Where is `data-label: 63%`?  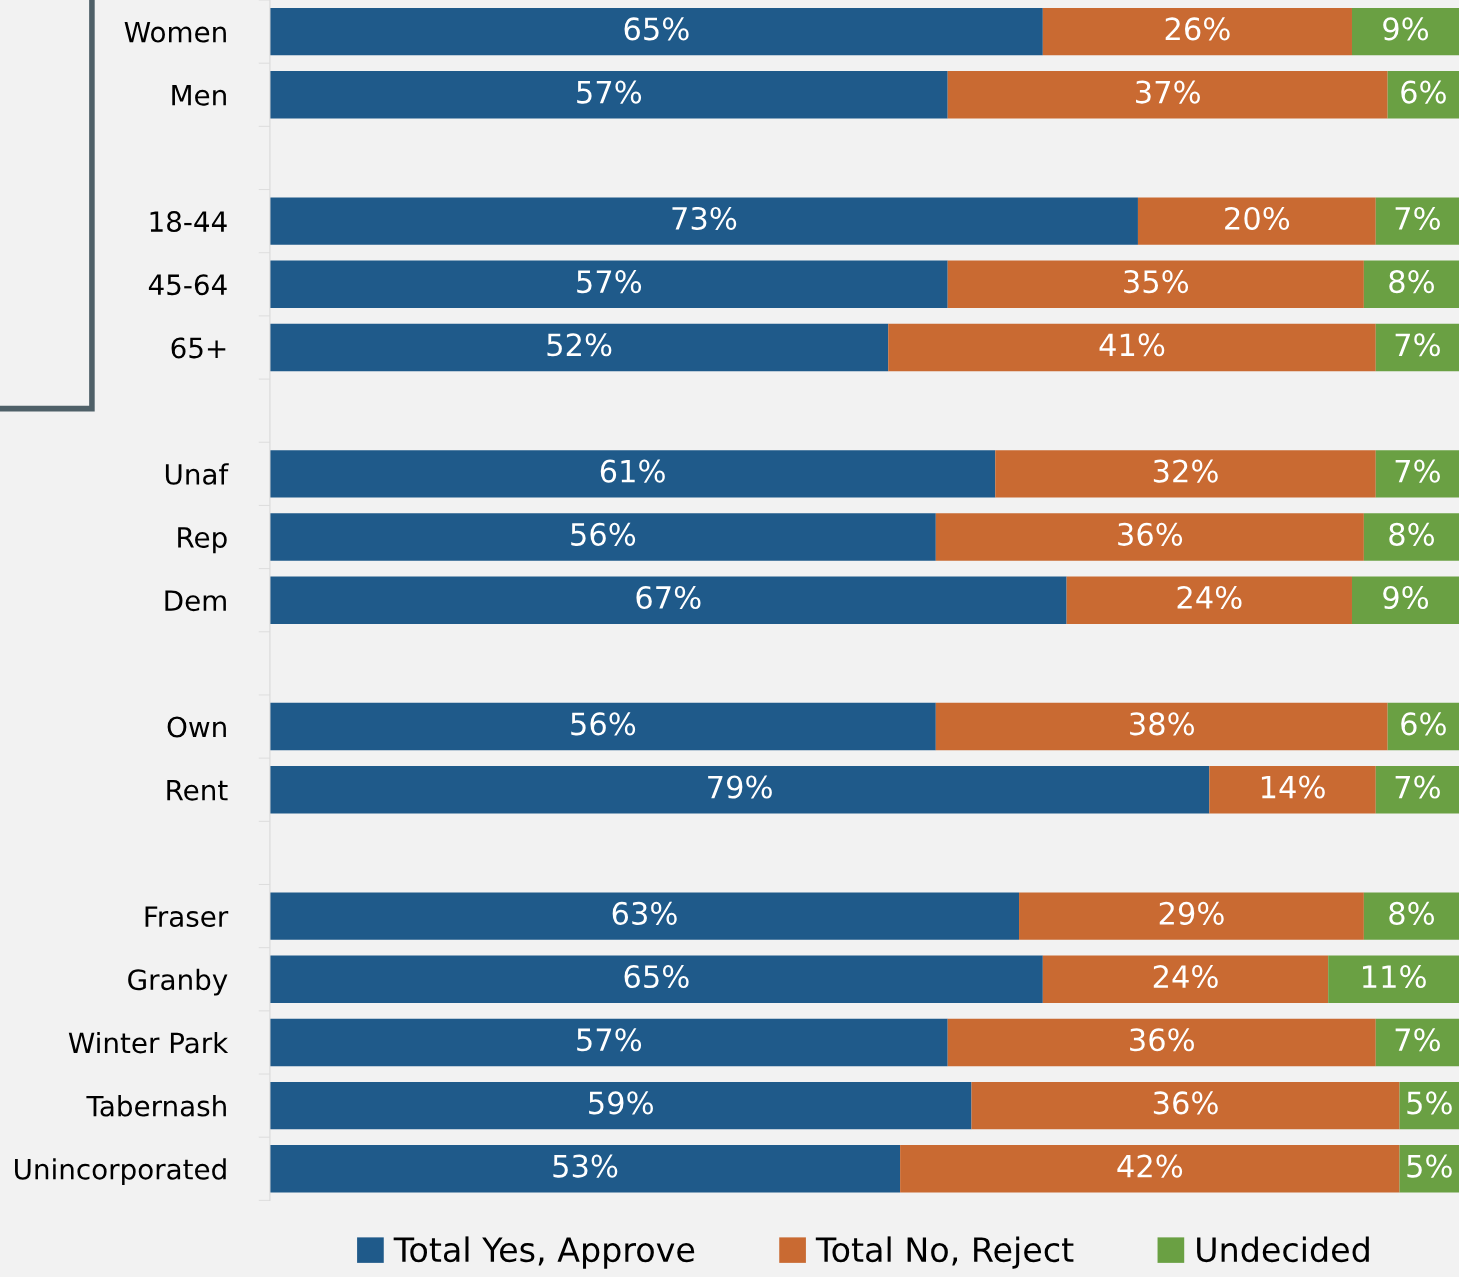 data-label: 63% is located at coordinates (644, 913).